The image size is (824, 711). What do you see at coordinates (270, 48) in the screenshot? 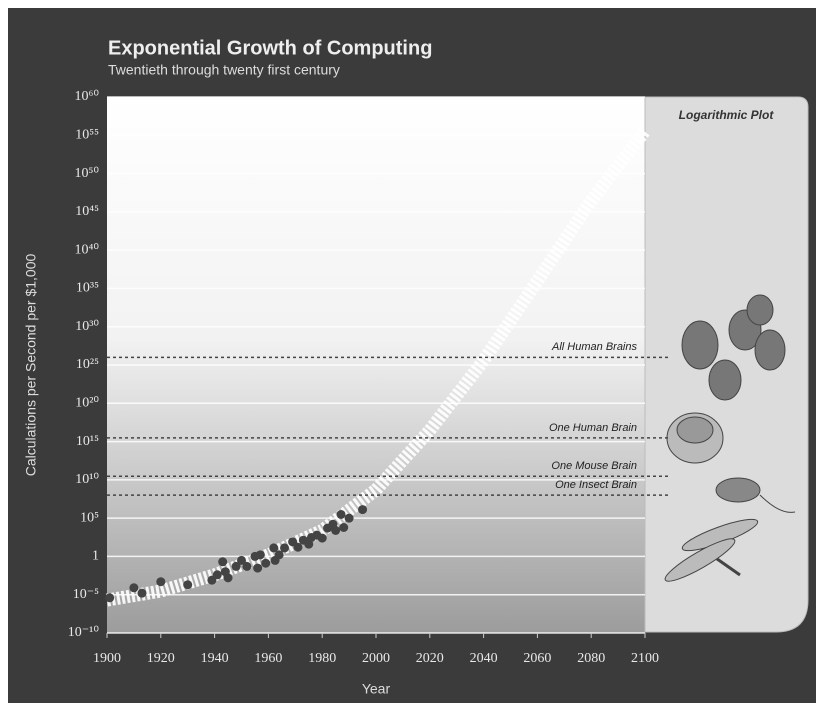
I see `chart-title: Exponential Growth of Computing` at bounding box center [270, 48].